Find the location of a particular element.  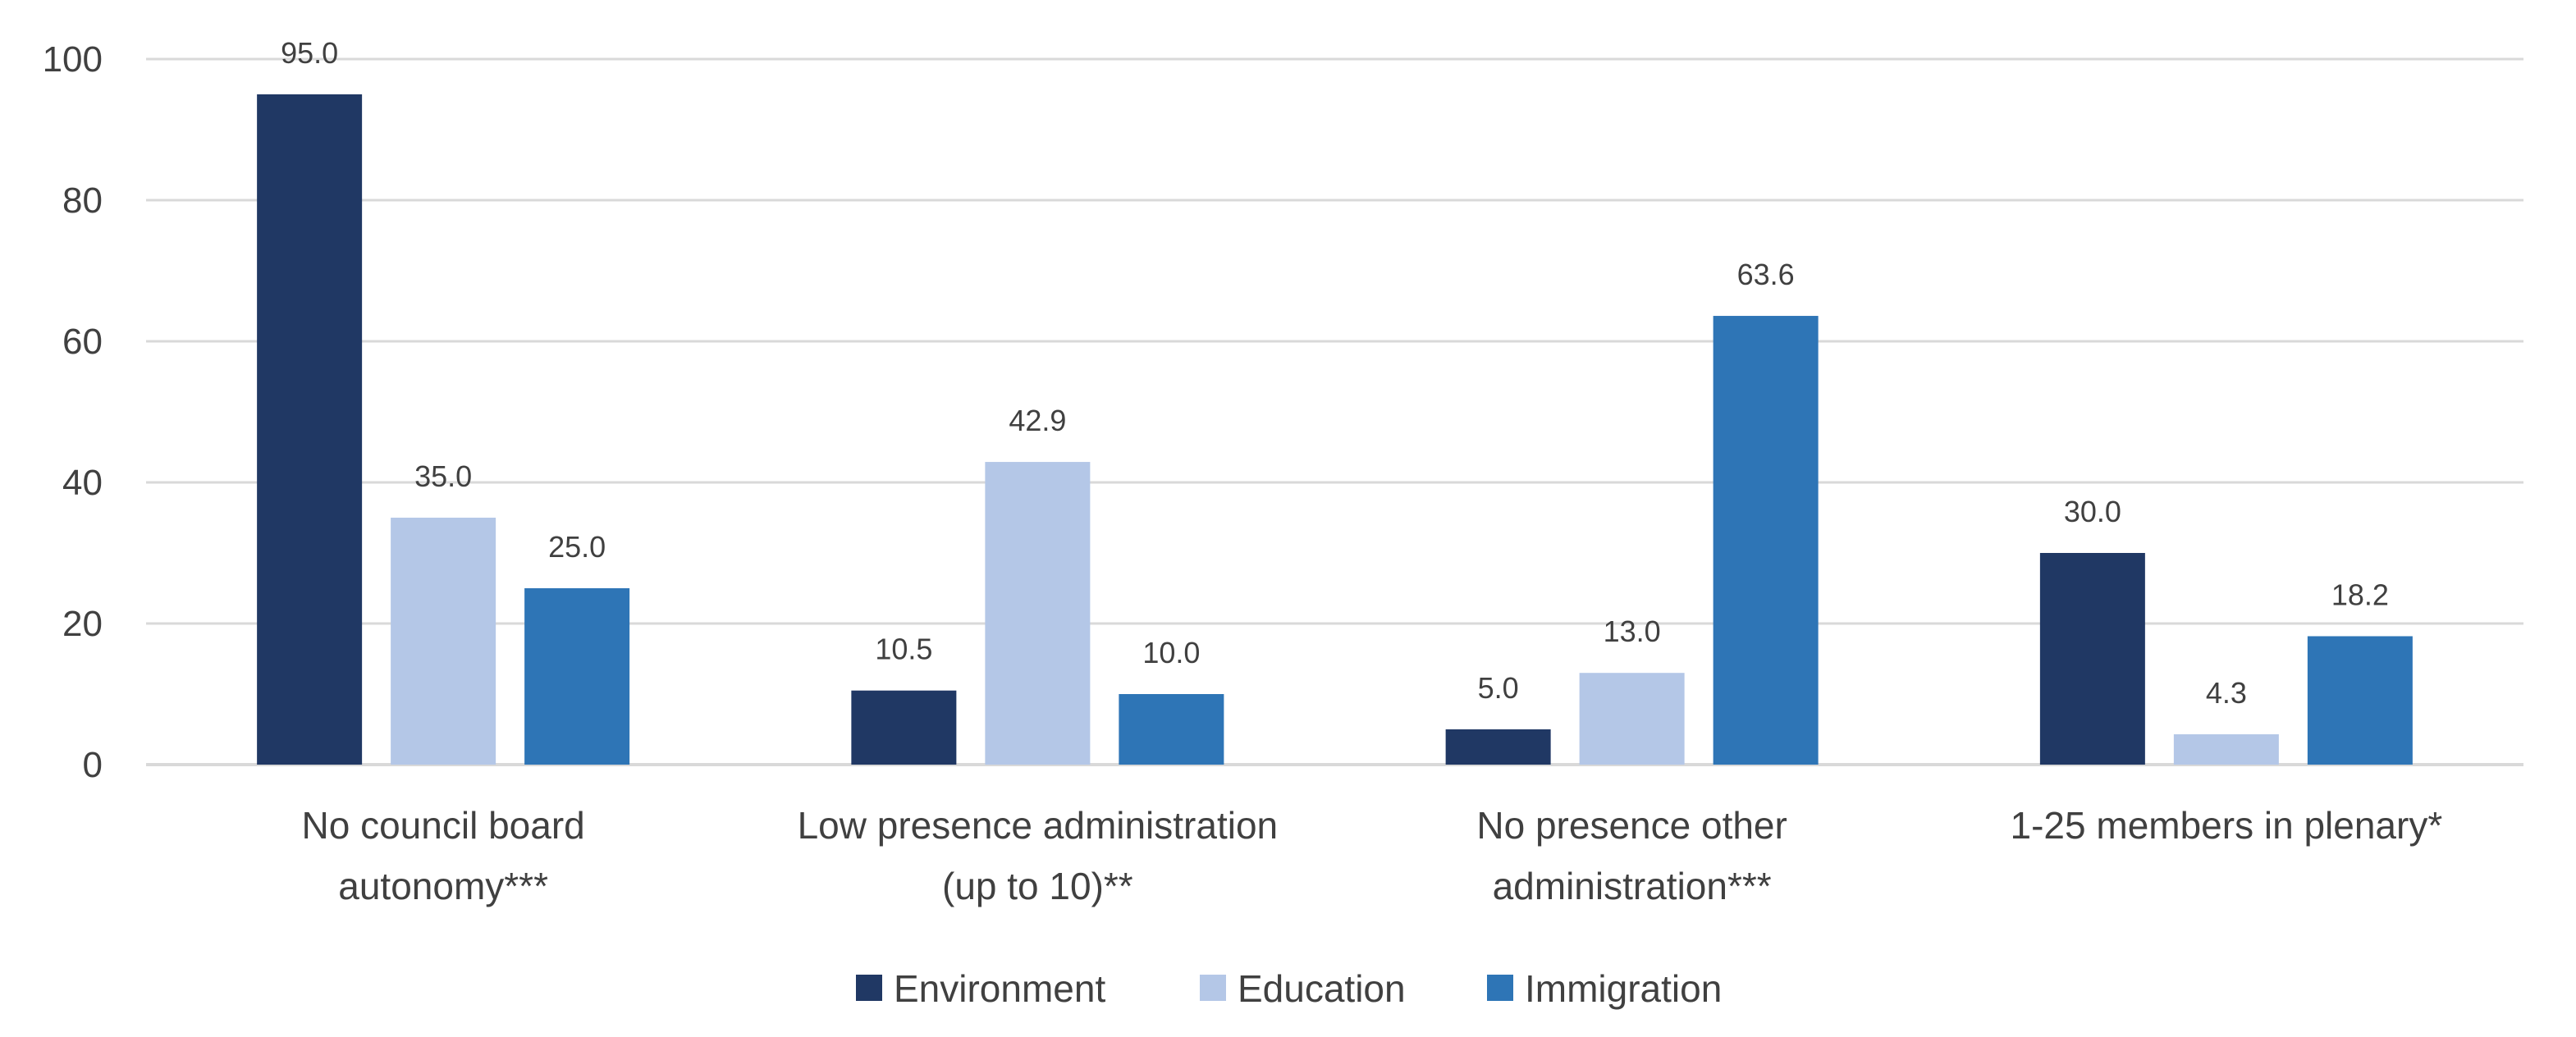

category-label: (up to 10)** is located at coordinates (1037, 886).